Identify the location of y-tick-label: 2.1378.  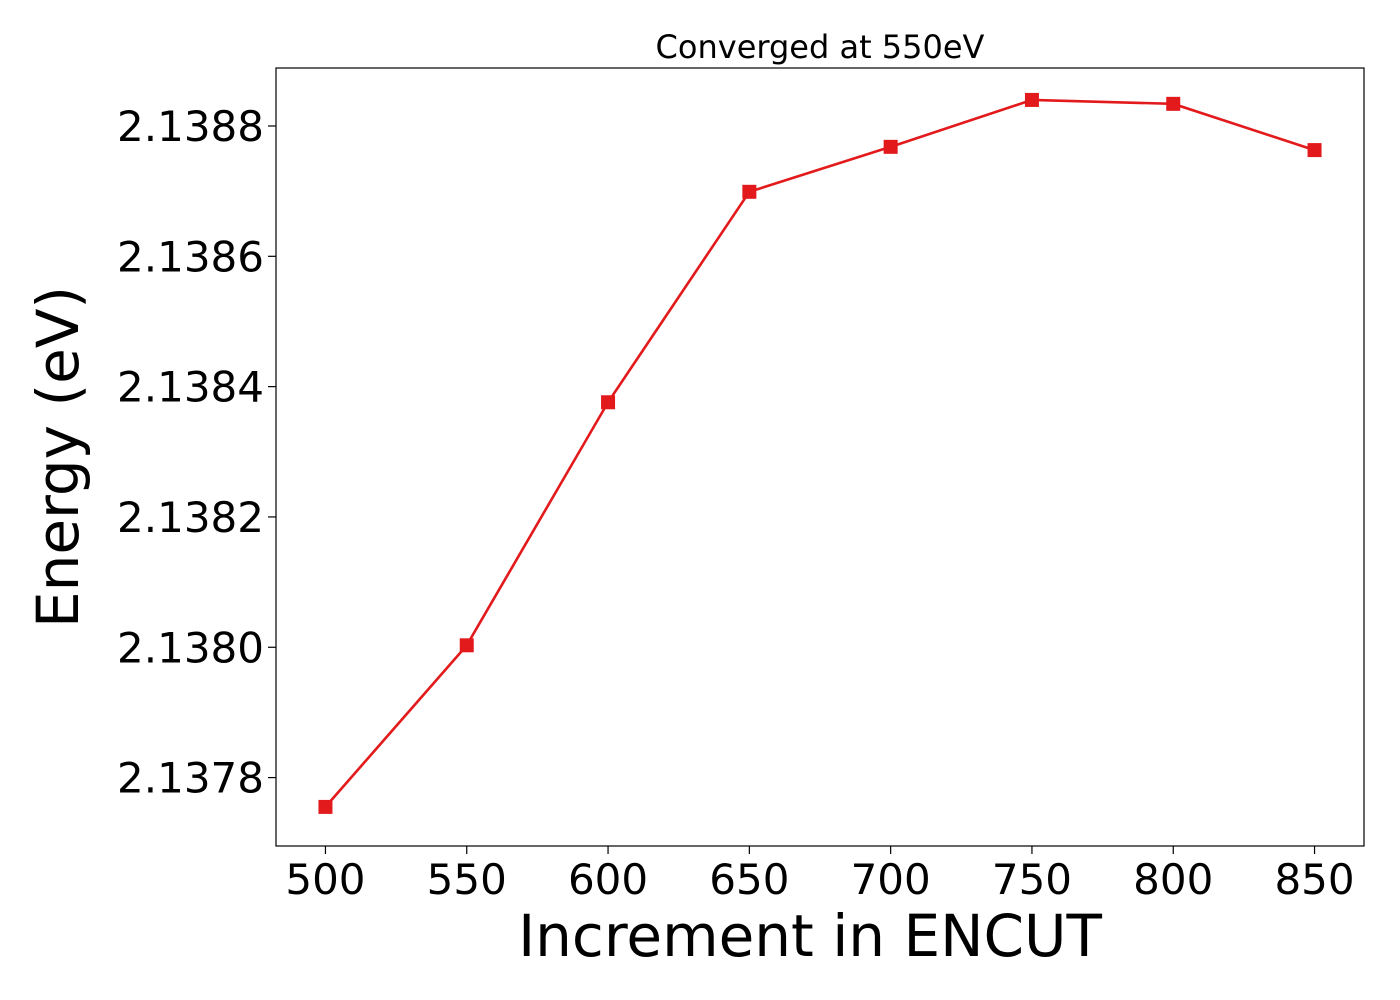
(190, 778).